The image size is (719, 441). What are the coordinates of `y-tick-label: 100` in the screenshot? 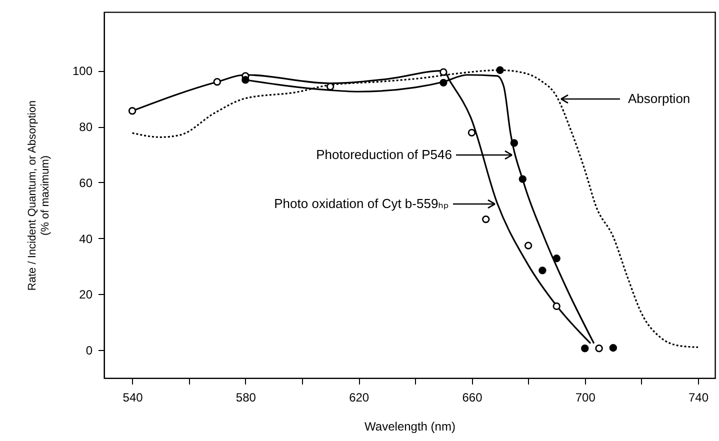 It's located at (82, 71).